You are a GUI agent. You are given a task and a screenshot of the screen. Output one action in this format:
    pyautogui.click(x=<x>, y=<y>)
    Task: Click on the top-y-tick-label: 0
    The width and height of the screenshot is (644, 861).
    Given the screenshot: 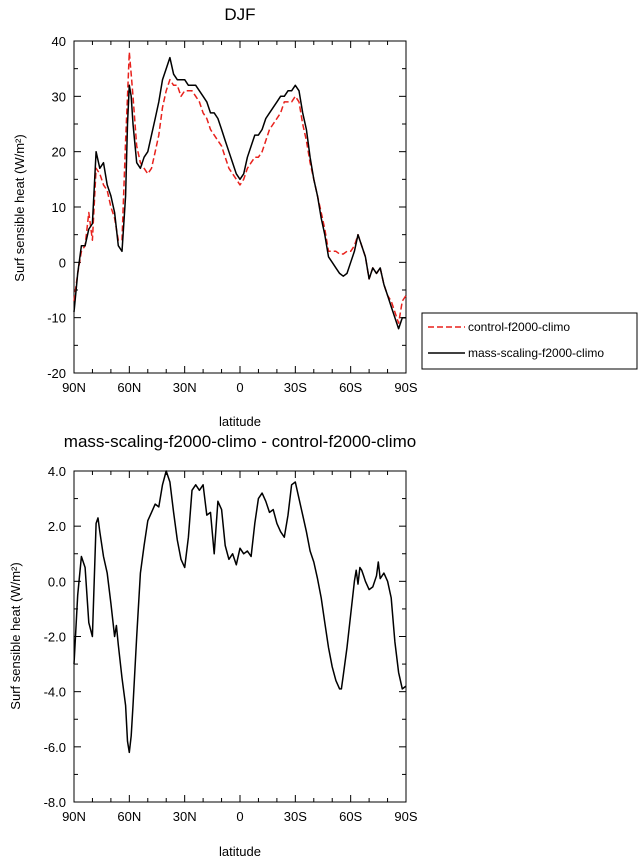 What is the action you would take?
    pyautogui.click(x=62, y=262)
    